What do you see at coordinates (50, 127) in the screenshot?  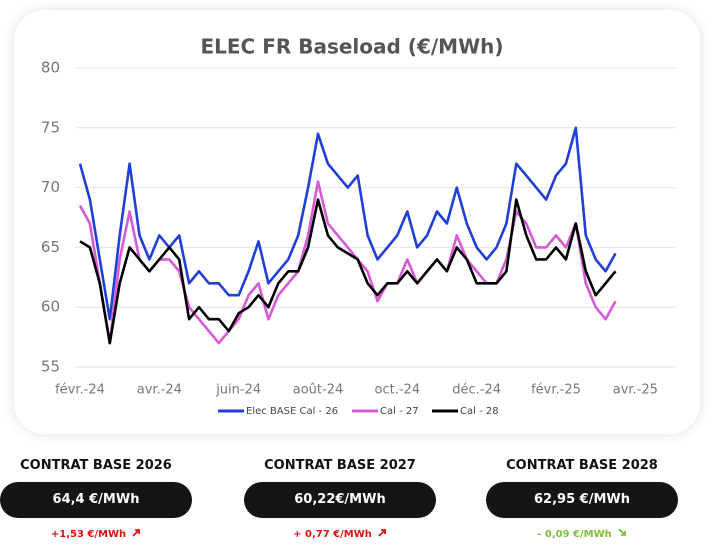 I see `y-tick-label: 75` at bounding box center [50, 127].